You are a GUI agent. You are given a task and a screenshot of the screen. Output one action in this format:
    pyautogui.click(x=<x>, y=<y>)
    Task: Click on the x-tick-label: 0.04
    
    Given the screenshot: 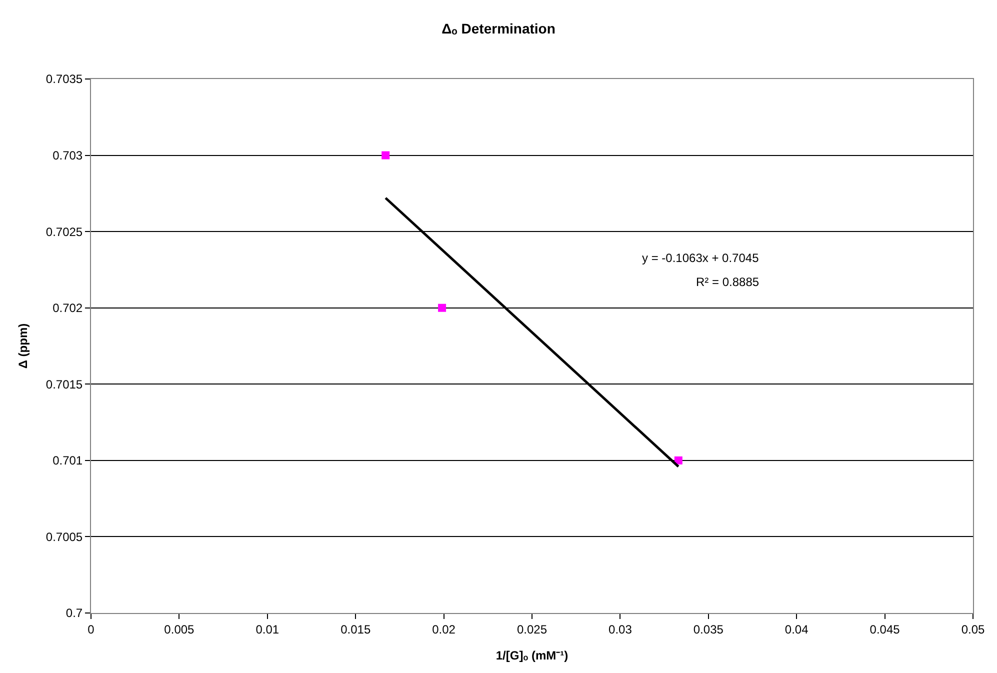 What is the action you would take?
    pyautogui.click(x=796, y=629)
    